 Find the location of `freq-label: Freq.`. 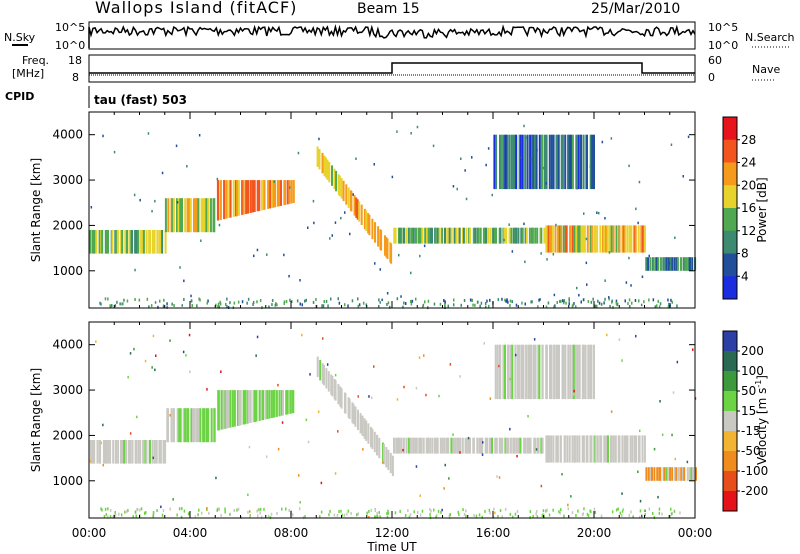

freq-label: Freq. is located at coordinates (35, 60).